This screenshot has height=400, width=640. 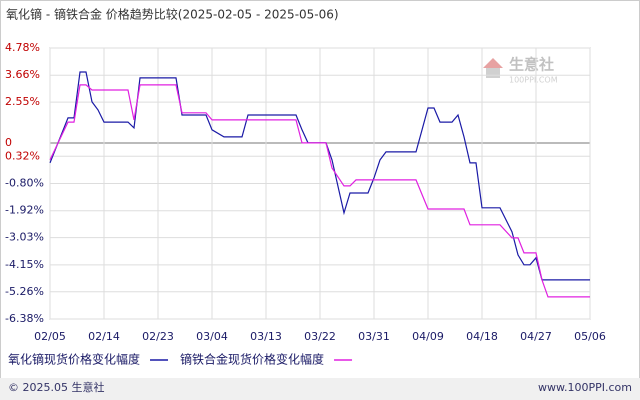 I want to click on y-tick-label: 4.78%, so click(x=22, y=47).